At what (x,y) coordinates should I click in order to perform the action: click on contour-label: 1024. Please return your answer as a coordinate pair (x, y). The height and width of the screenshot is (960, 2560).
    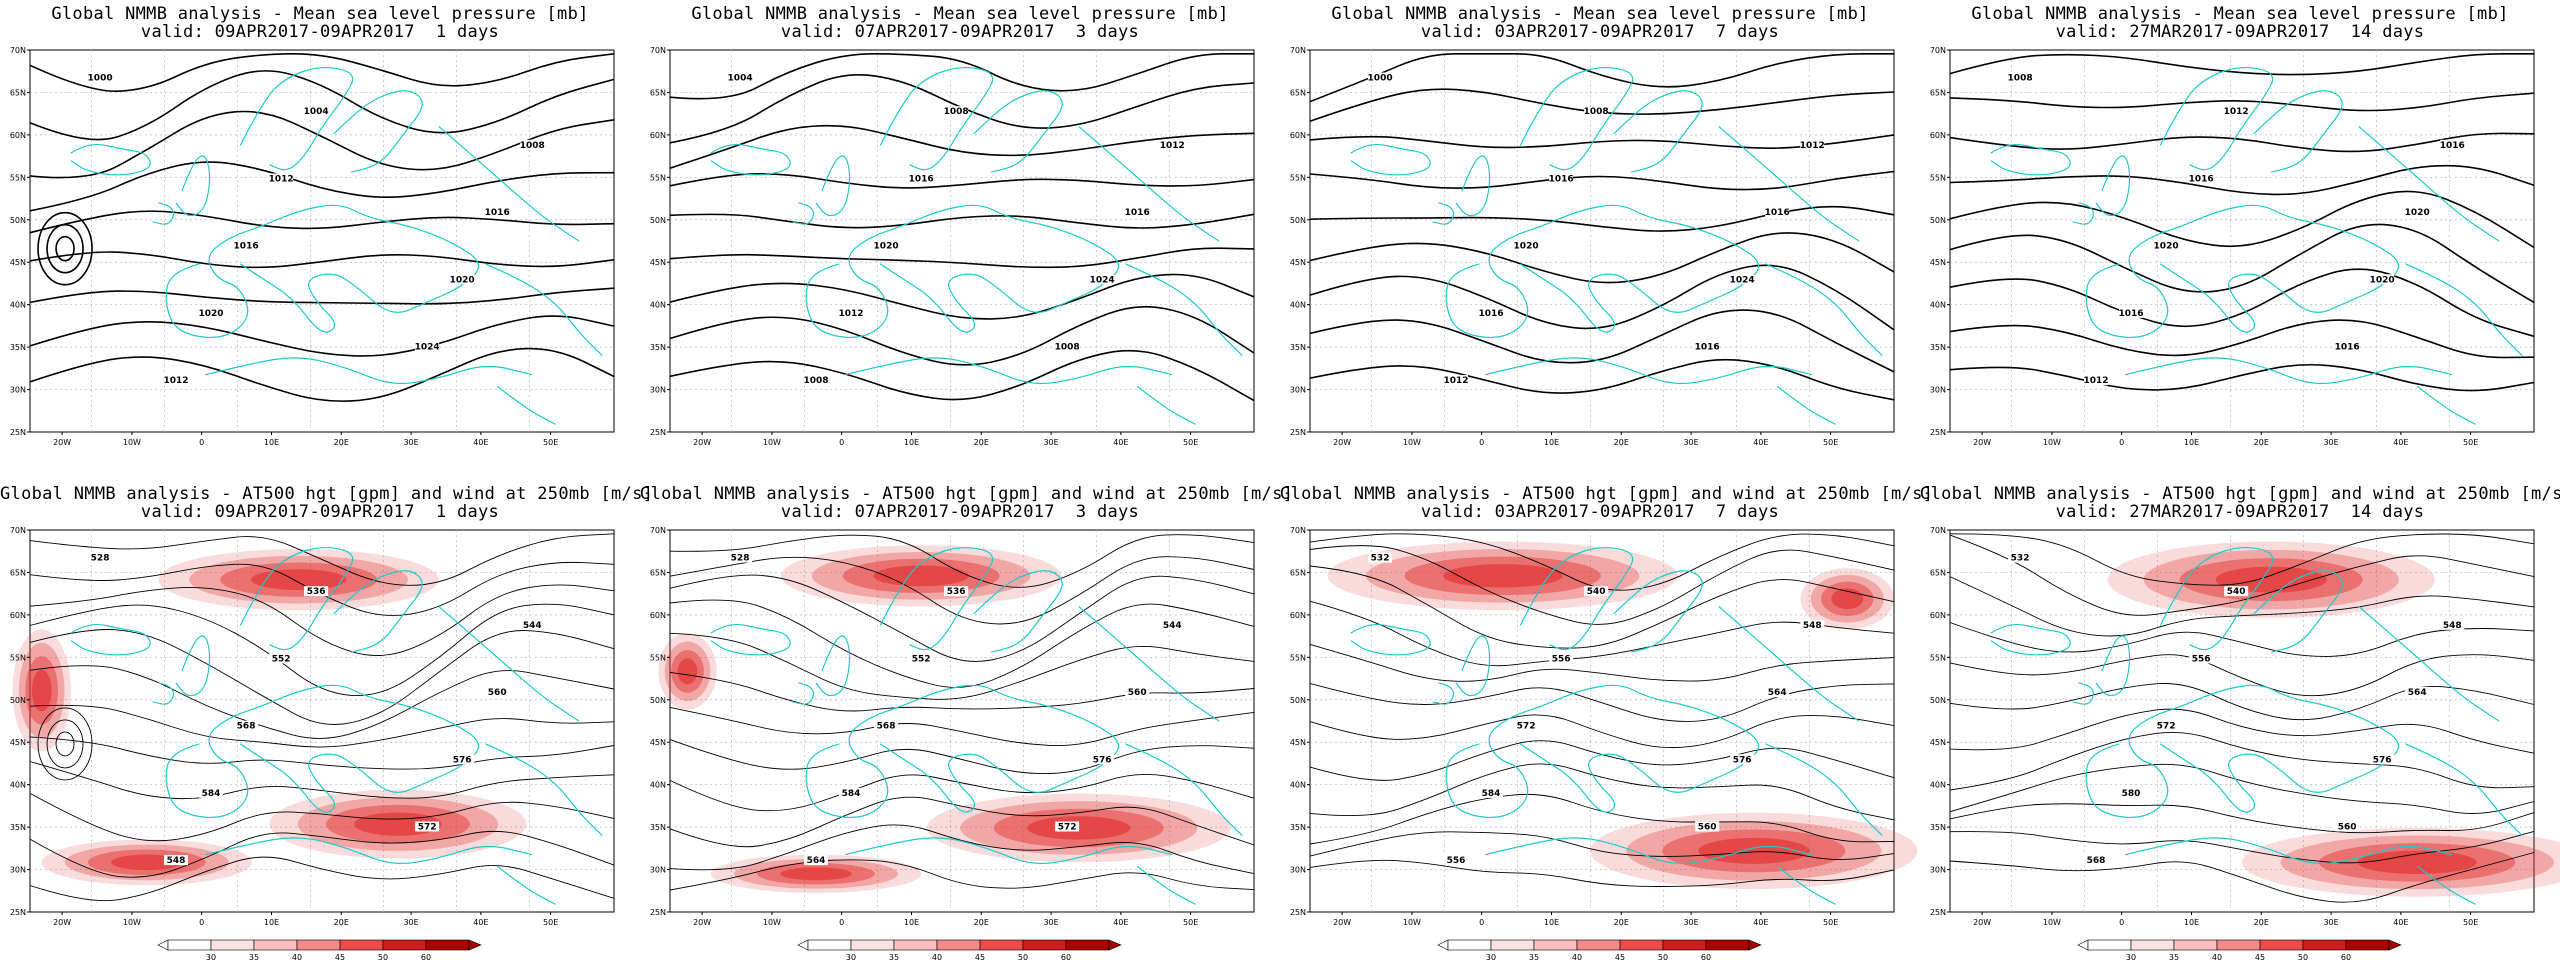
    Looking at the image, I should click on (1742, 280).